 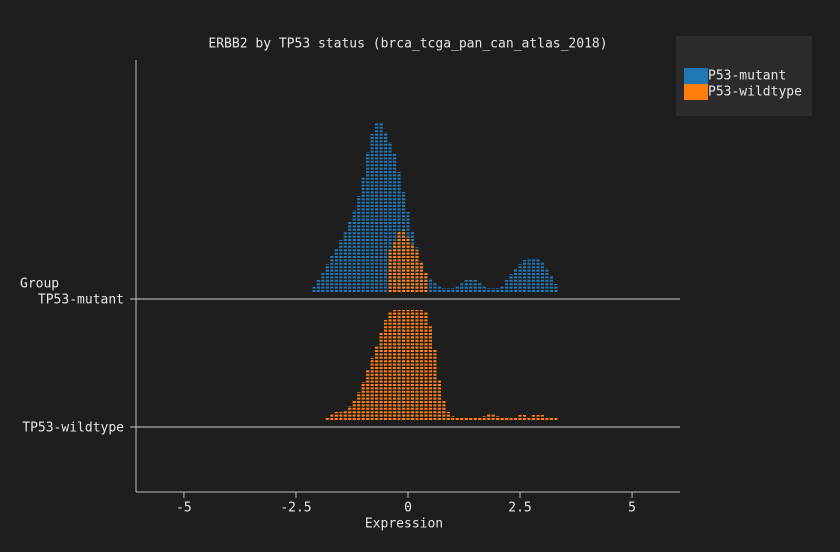 I want to click on x-tick-label: -5, so click(x=184, y=508).